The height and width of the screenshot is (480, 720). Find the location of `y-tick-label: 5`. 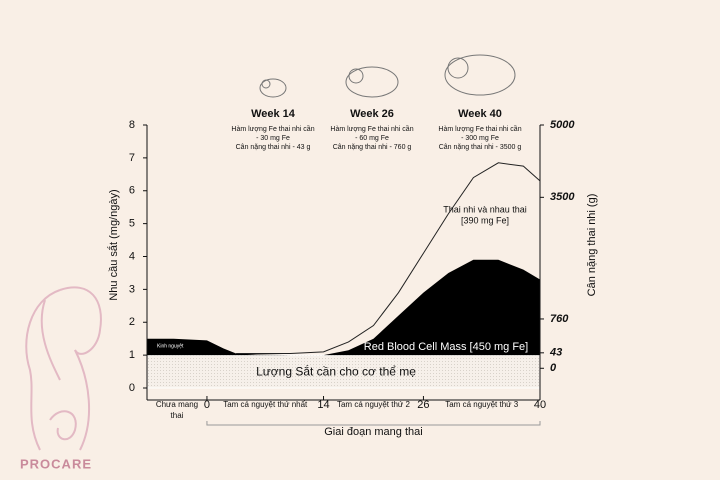

y-tick-label: 5 is located at coordinates (132, 224).